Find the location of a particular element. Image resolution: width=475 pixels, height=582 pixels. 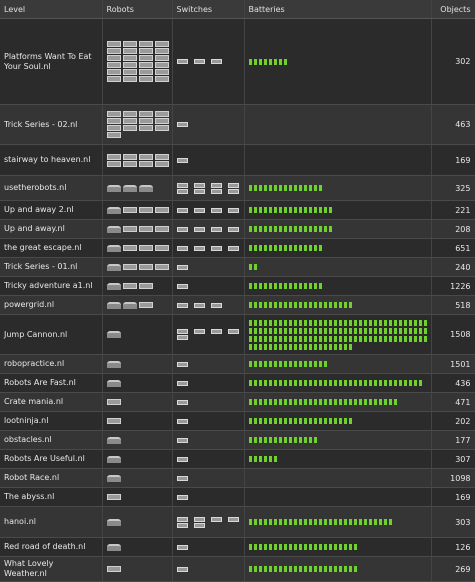

table-row: lootninja.nl 202 is located at coordinates (237, 421).